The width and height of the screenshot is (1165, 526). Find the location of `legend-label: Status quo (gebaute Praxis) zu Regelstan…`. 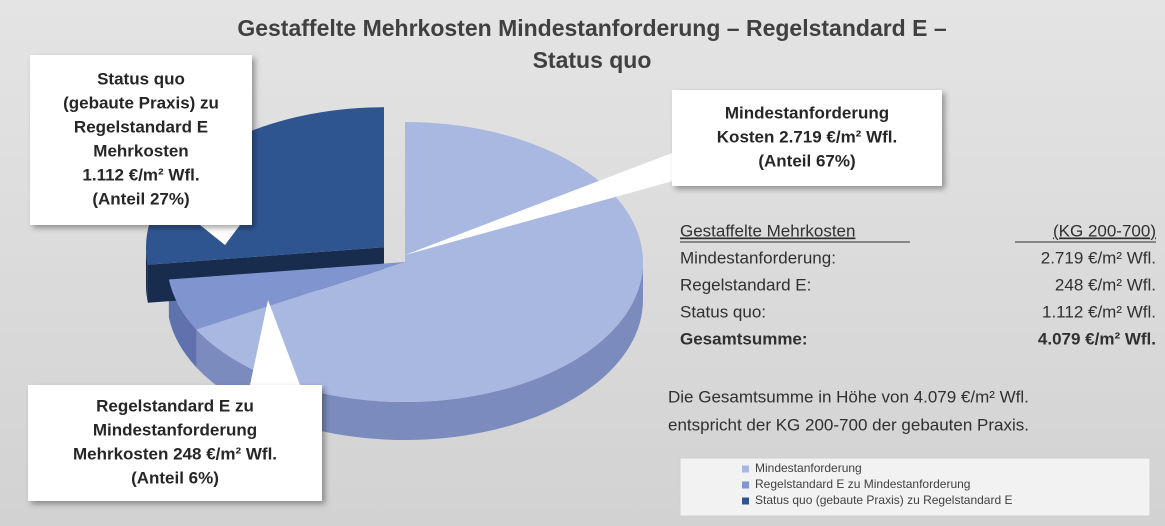

legend-label: Status quo (gebaute Praxis) zu Regelstan… is located at coordinates (883, 500).